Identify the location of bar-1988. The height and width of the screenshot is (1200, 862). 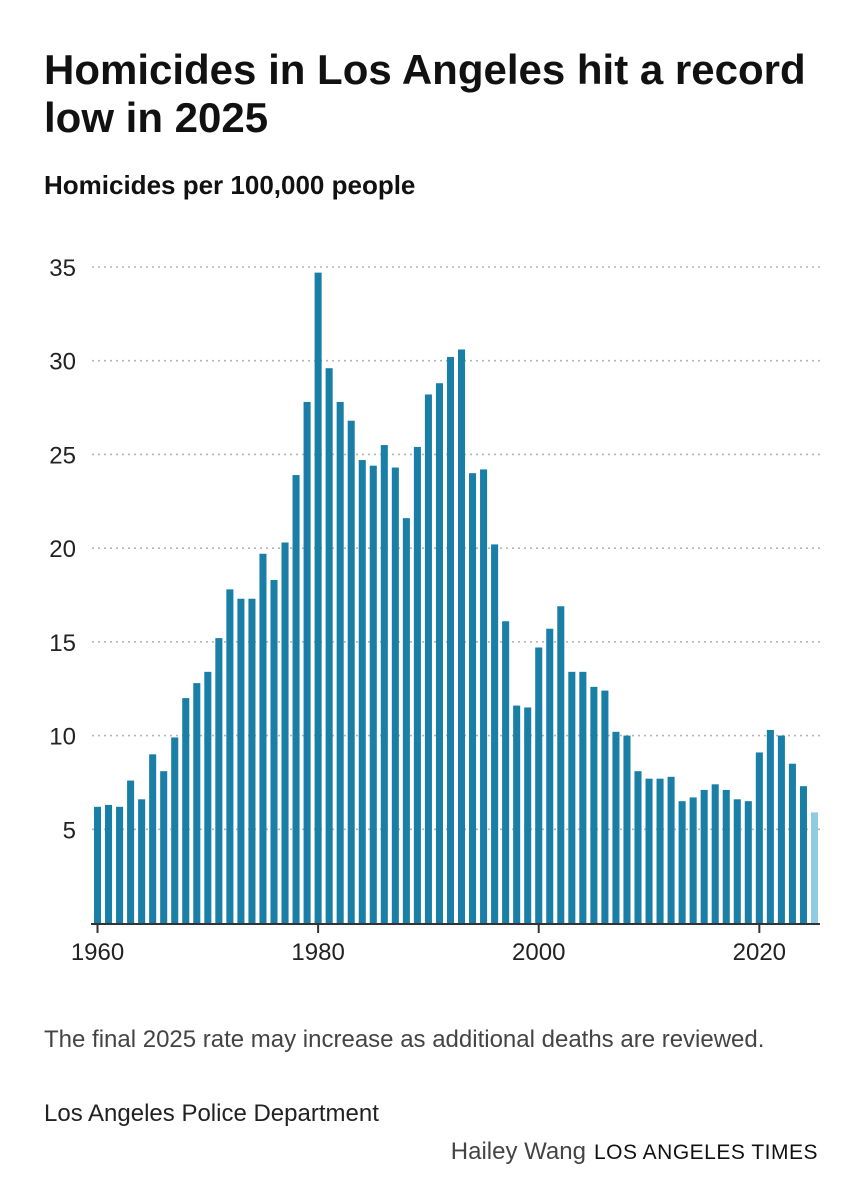
(406, 720).